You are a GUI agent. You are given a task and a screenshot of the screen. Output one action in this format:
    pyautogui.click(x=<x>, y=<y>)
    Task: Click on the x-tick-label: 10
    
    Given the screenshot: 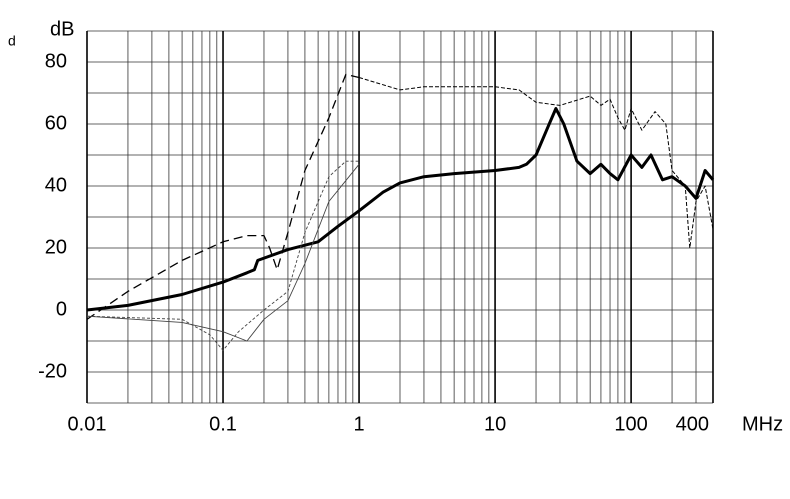 What is the action you would take?
    pyautogui.click(x=495, y=424)
    